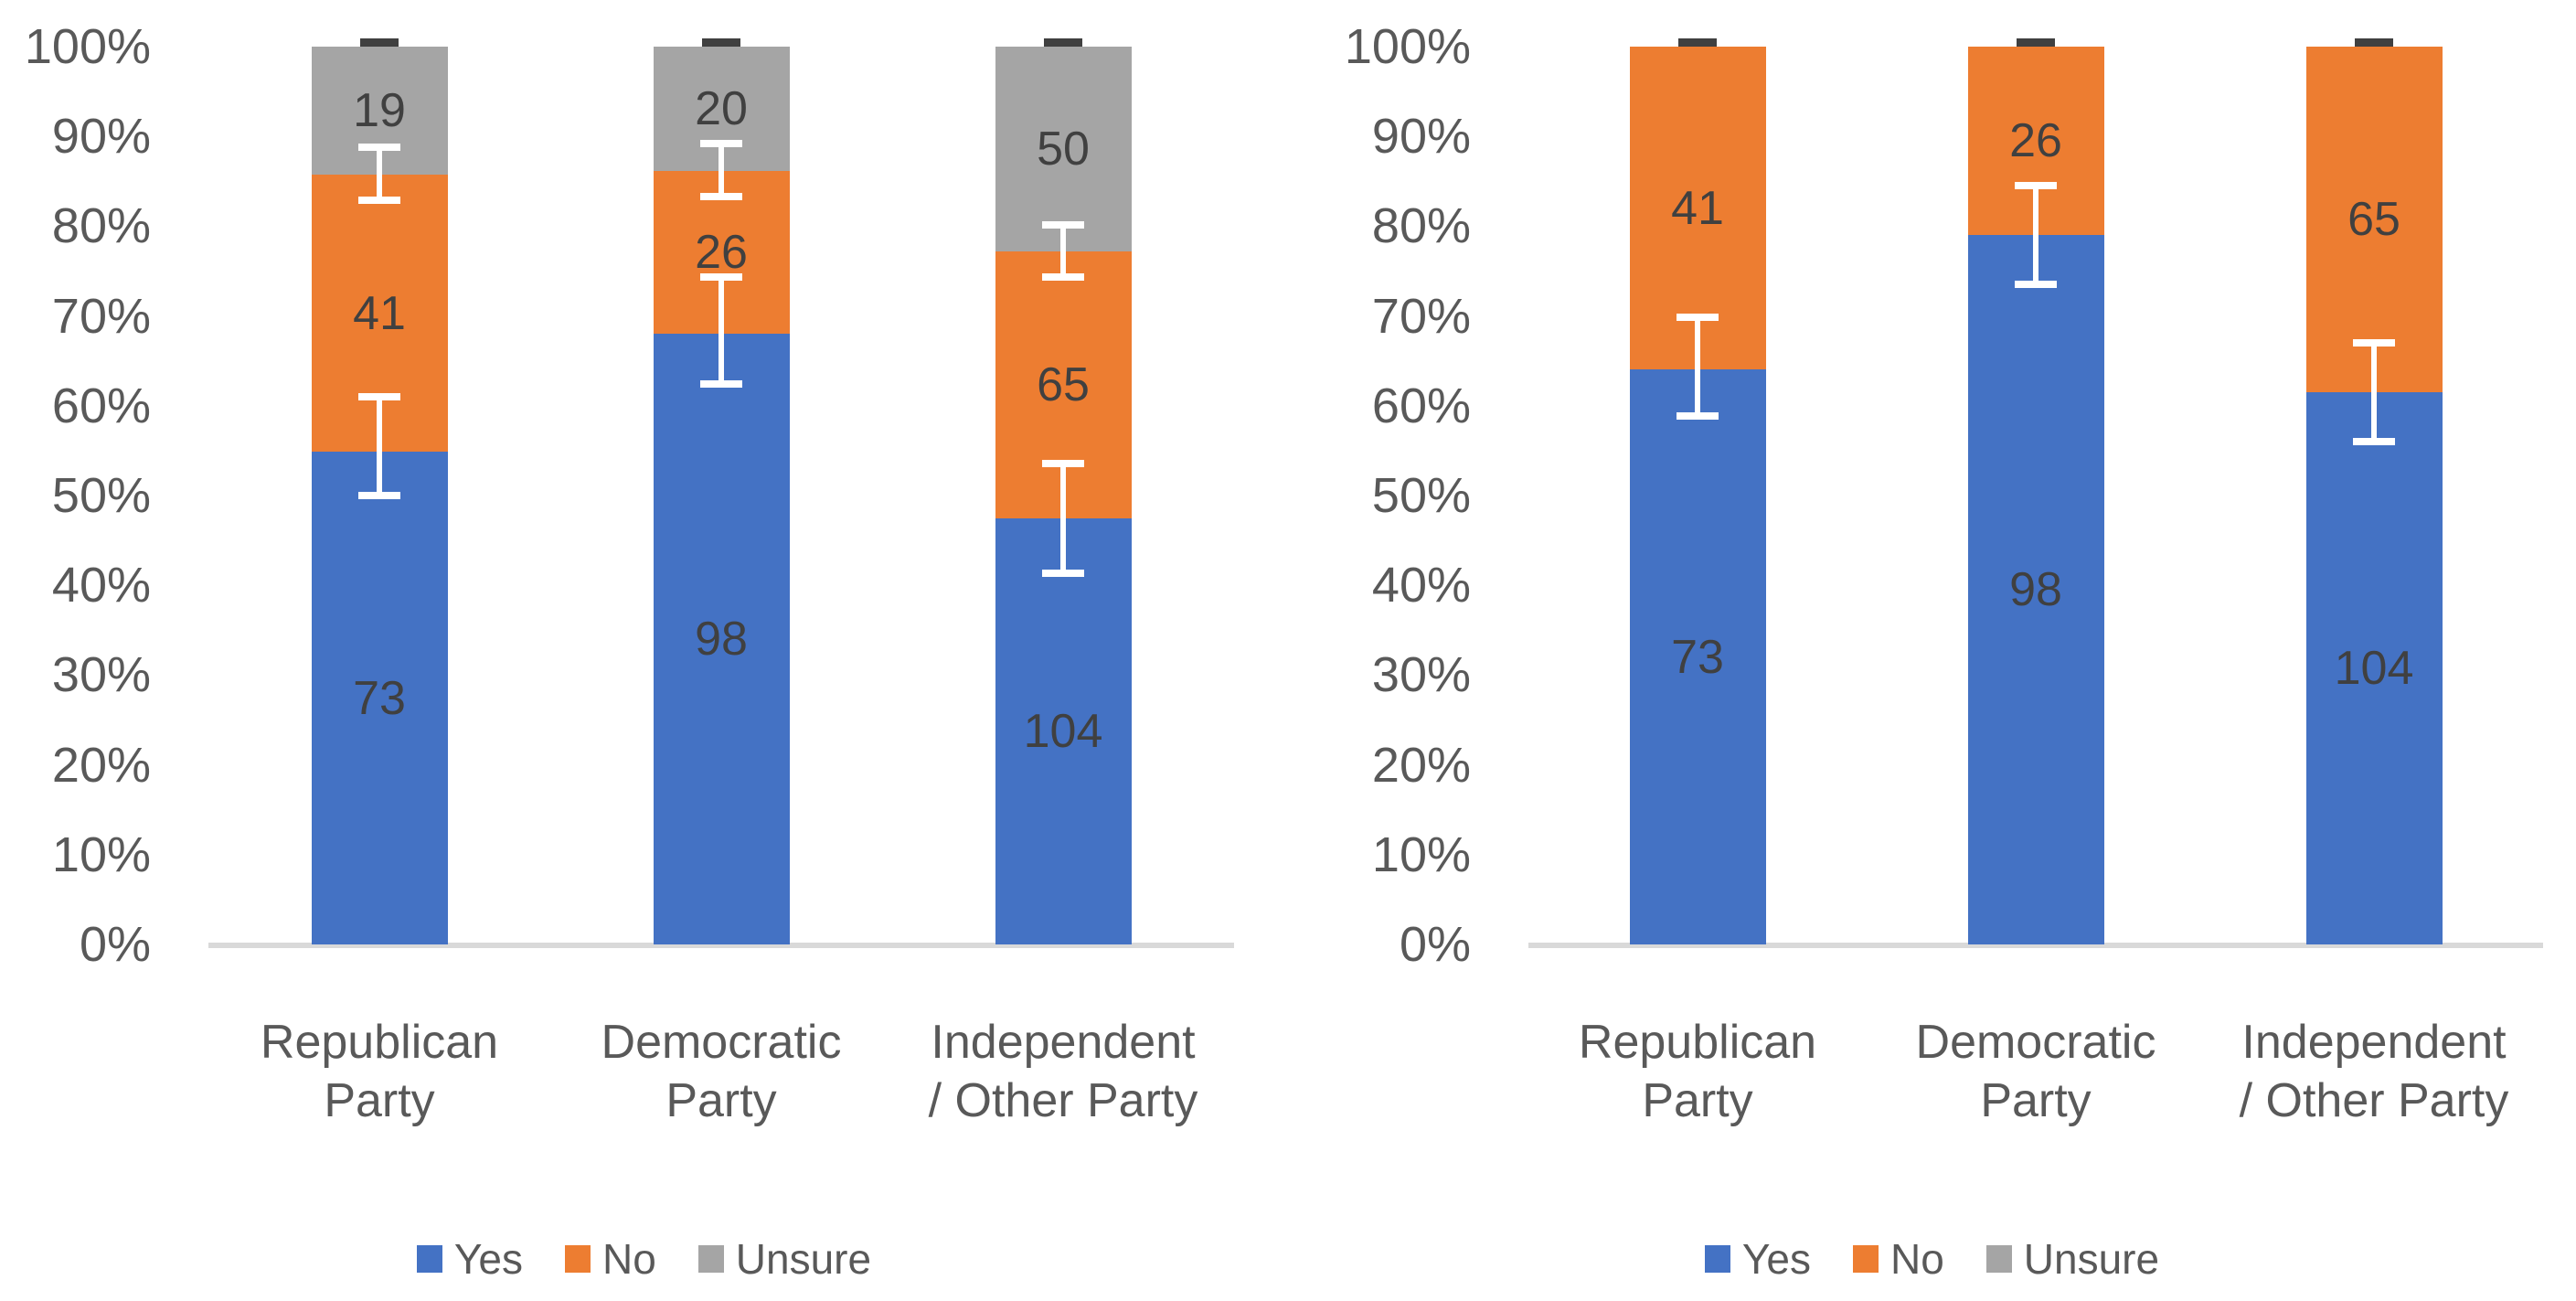 This screenshot has height=1301, width=2576. I want to click on segment-value-label: 50, so click(1063, 150).